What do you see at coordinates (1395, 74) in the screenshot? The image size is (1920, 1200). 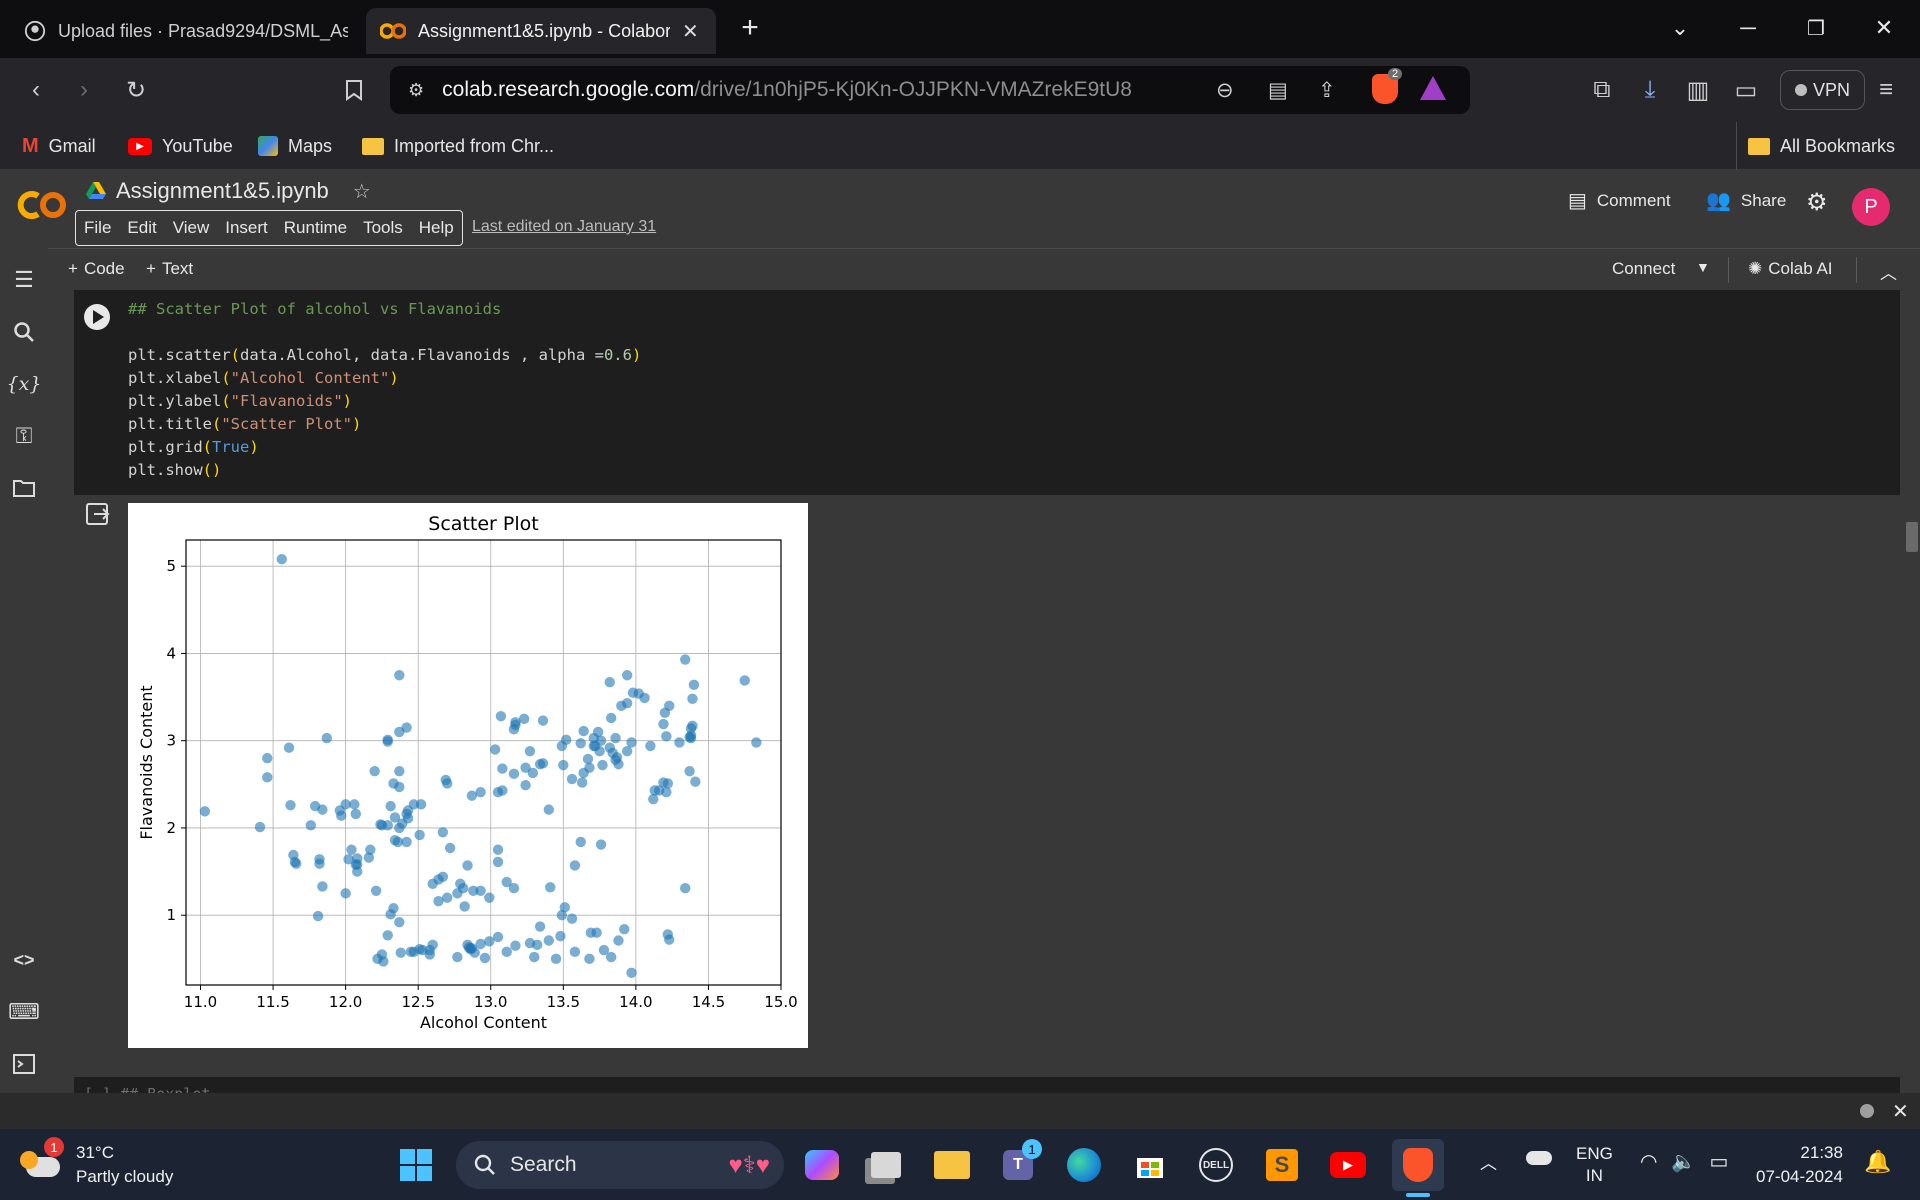 I see `brave-shields-badge: 2` at bounding box center [1395, 74].